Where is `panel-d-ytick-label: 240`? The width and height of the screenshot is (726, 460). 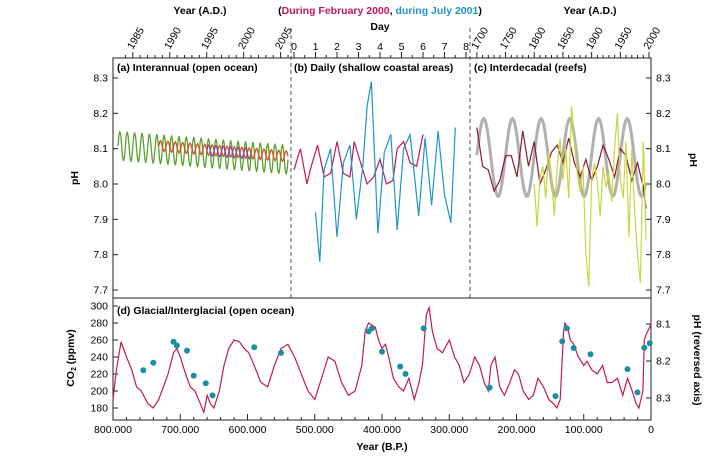 panel-d-ytick-label: 240 is located at coordinates (99, 358).